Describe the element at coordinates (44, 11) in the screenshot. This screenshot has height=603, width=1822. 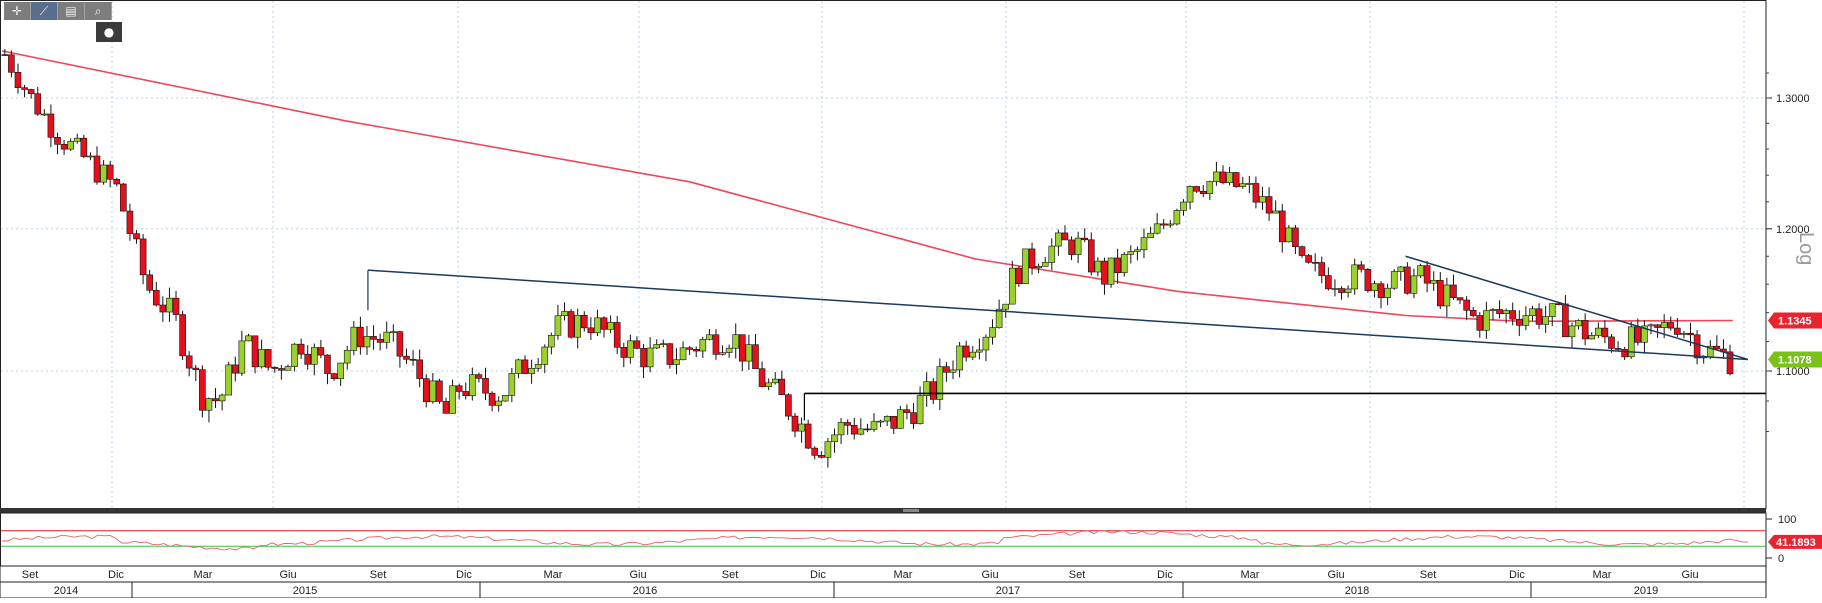
I see `draw-line-icon: ⟋` at that location.